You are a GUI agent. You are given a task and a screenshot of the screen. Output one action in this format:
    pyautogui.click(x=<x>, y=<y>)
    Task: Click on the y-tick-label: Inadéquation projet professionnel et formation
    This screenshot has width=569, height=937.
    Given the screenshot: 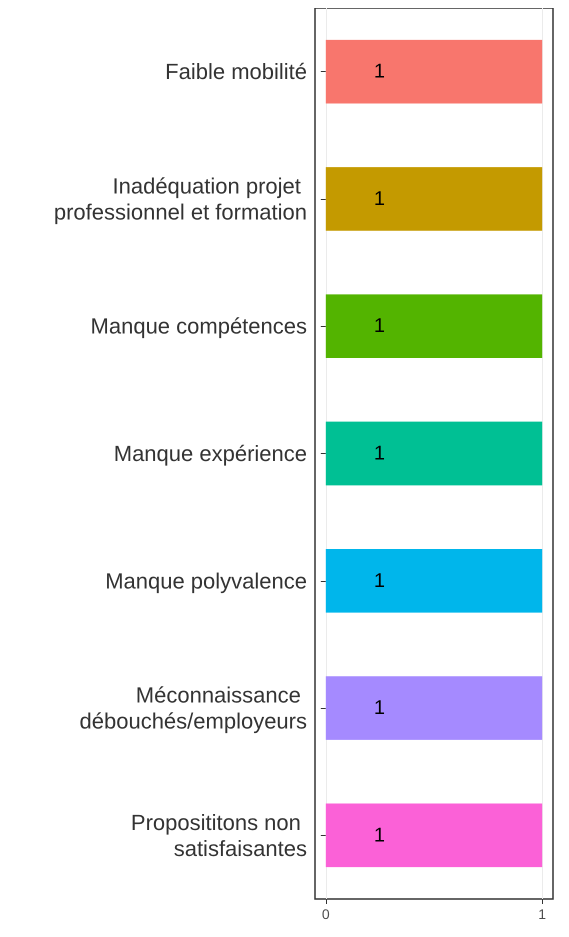 What is the action you would take?
    pyautogui.click(x=180, y=198)
    